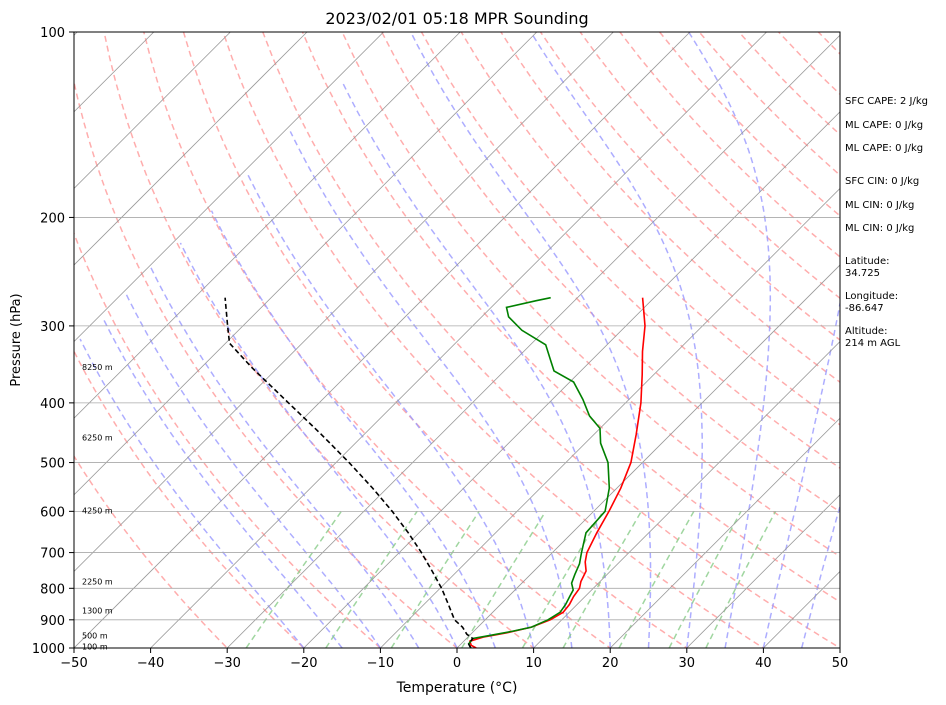  I want to click on y-tick-label: 800, so click(52, 589).